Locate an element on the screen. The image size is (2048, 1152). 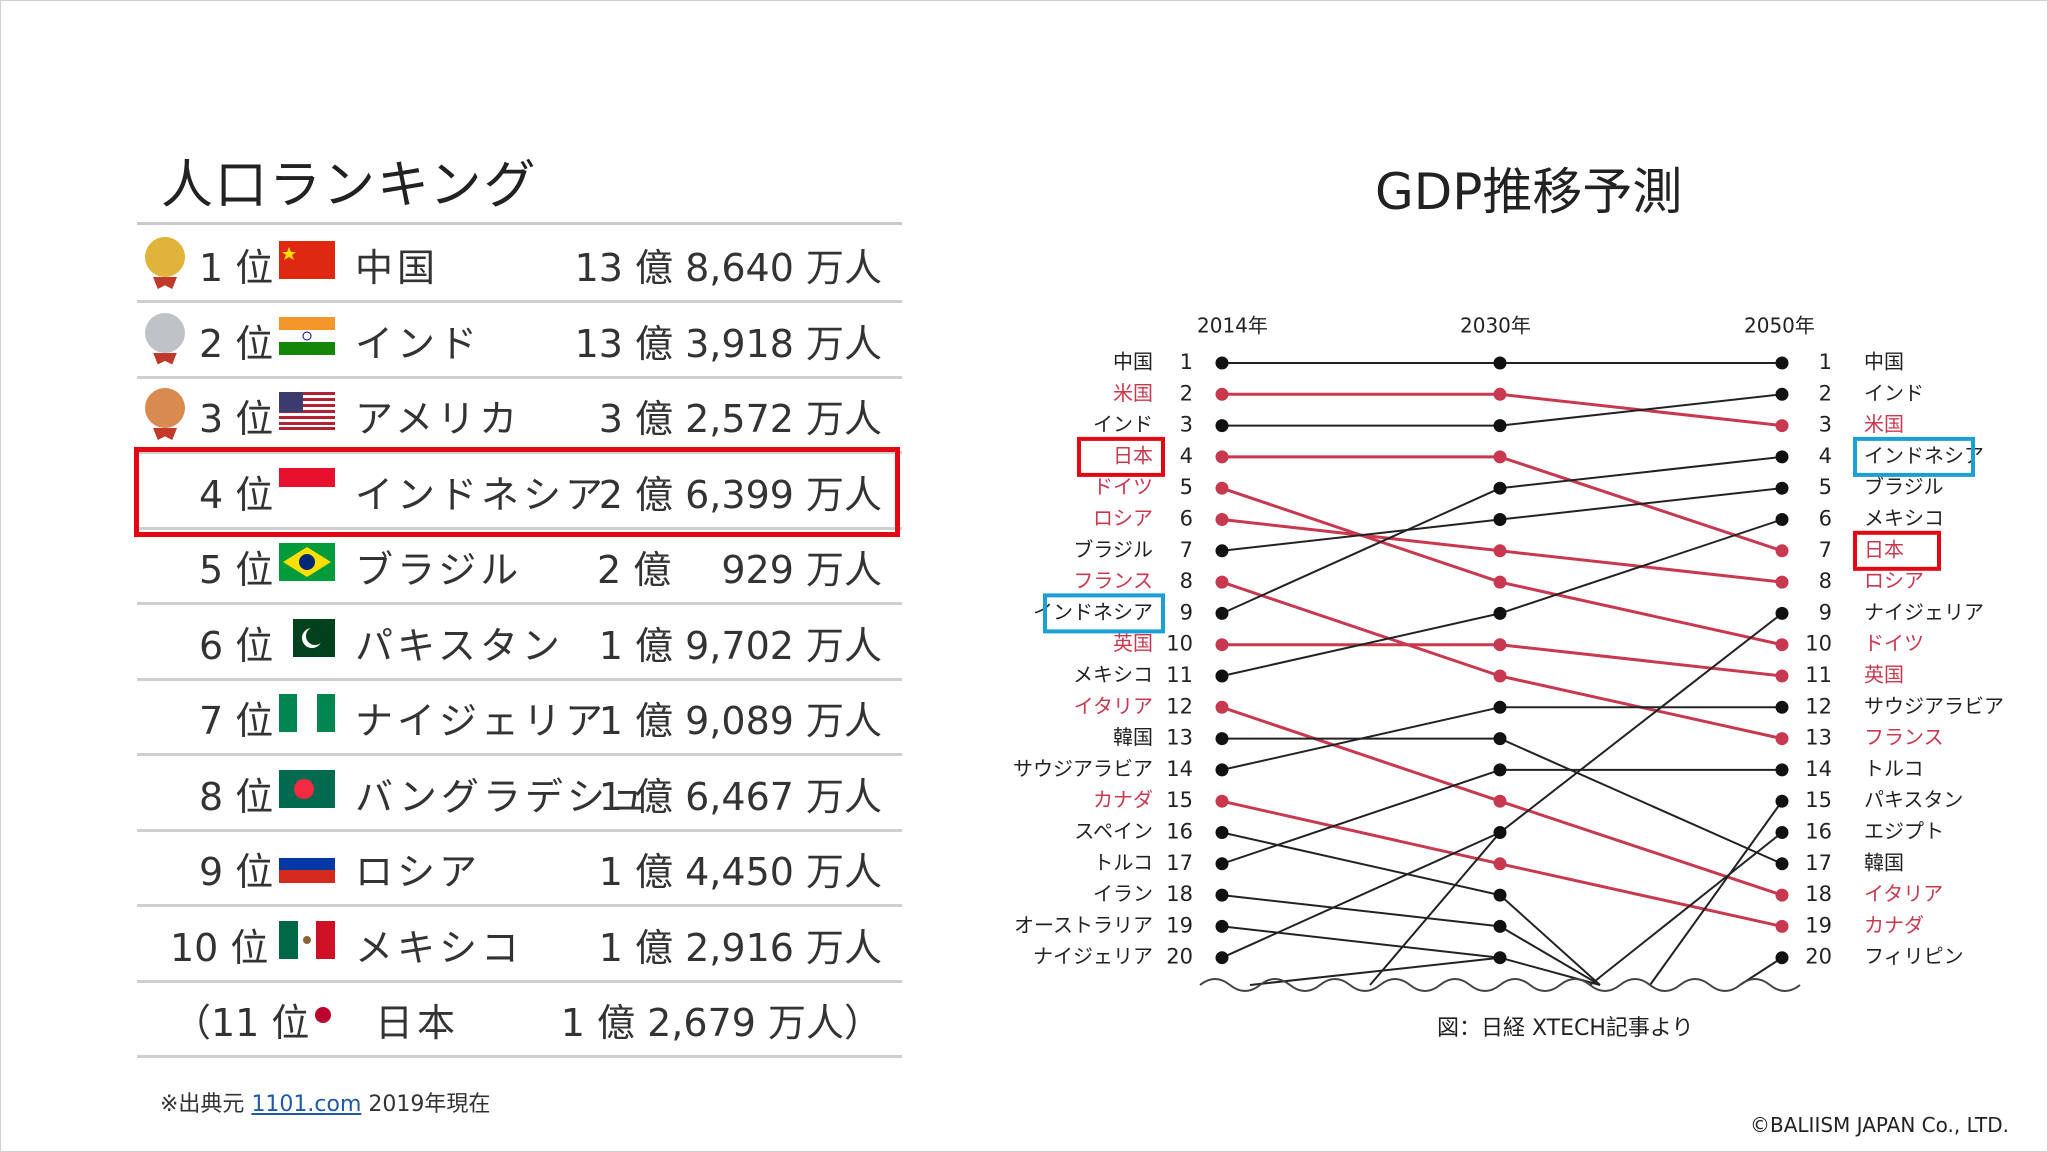
population-value: 13 億 3,918 万人 is located at coordinates (728, 343).